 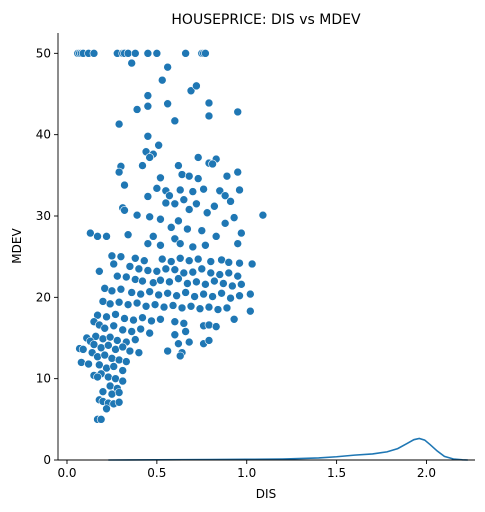 I want to click on x-ticks: 0.0 0.5 1.0 1.5 2.0, so click(x=246, y=470).